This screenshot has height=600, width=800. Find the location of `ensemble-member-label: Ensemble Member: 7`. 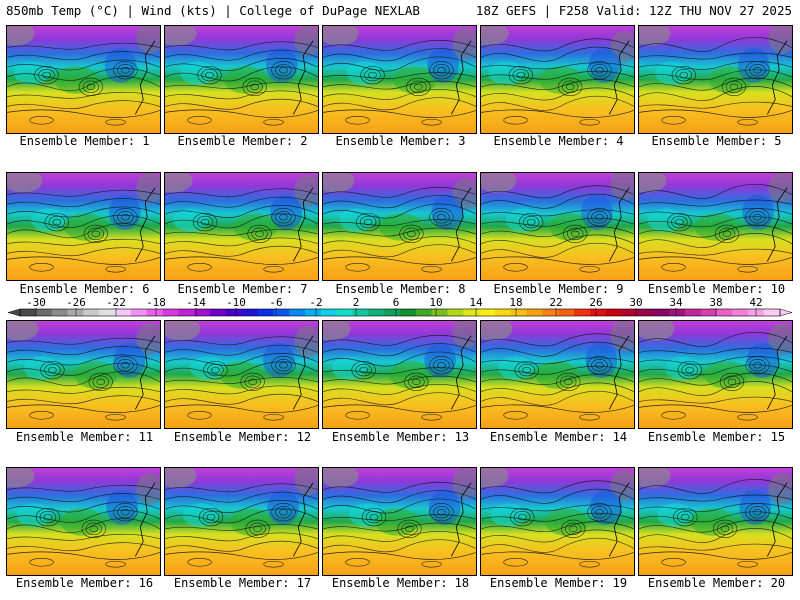

ensemble-member-label: Ensemble Member: 7 is located at coordinates (242, 289).